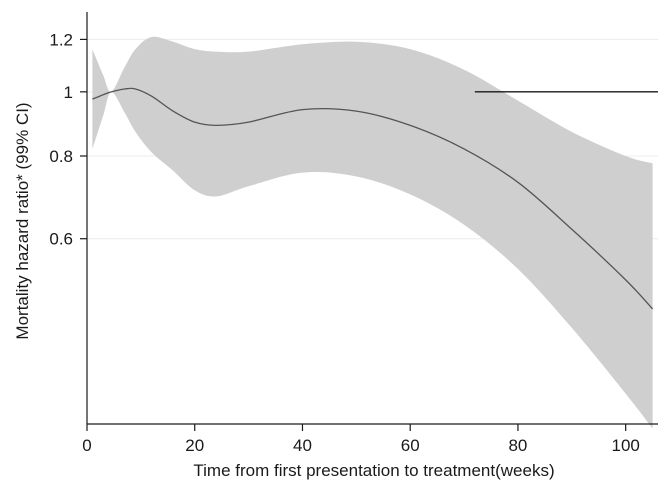  Describe the element at coordinates (302, 445) in the screenshot. I see `x-tick-label-40: 40` at that location.